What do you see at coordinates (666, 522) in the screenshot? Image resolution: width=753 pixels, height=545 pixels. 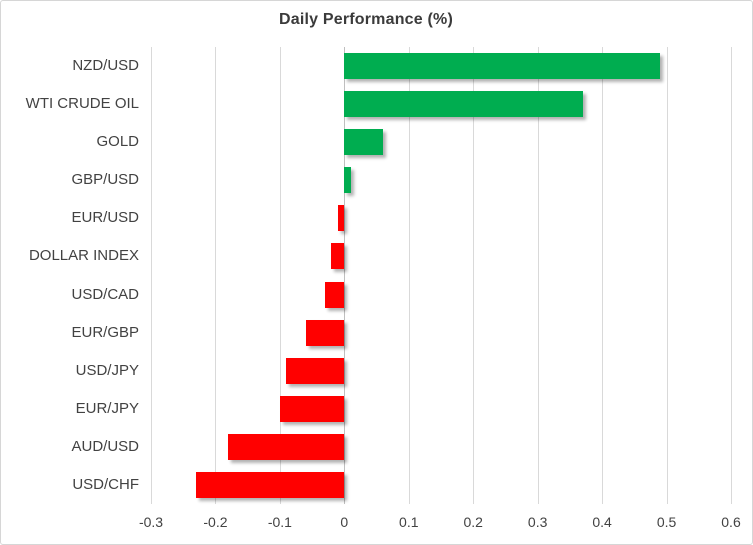 I see `x-tick-label: 0.5` at bounding box center [666, 522].